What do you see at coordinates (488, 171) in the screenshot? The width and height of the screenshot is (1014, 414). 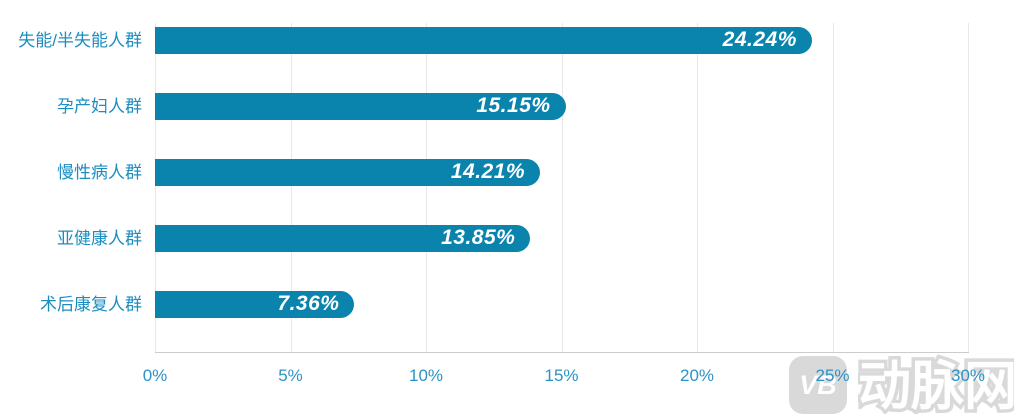 I see `bar-value-label: 14.21%` at bounding box center [488, 171].